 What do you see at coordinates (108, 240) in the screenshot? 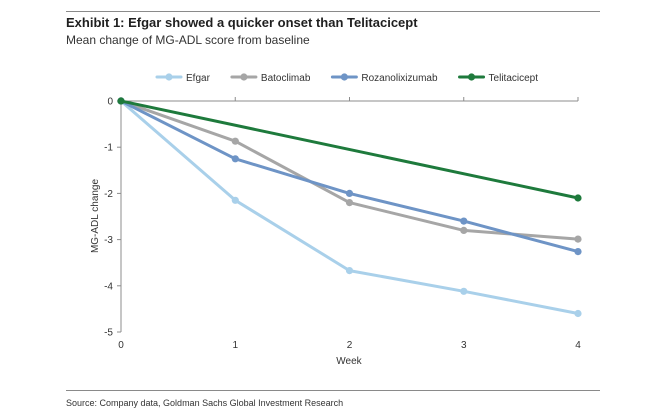
I see `y-tick-label: -3` at bounding box center [108, 240].